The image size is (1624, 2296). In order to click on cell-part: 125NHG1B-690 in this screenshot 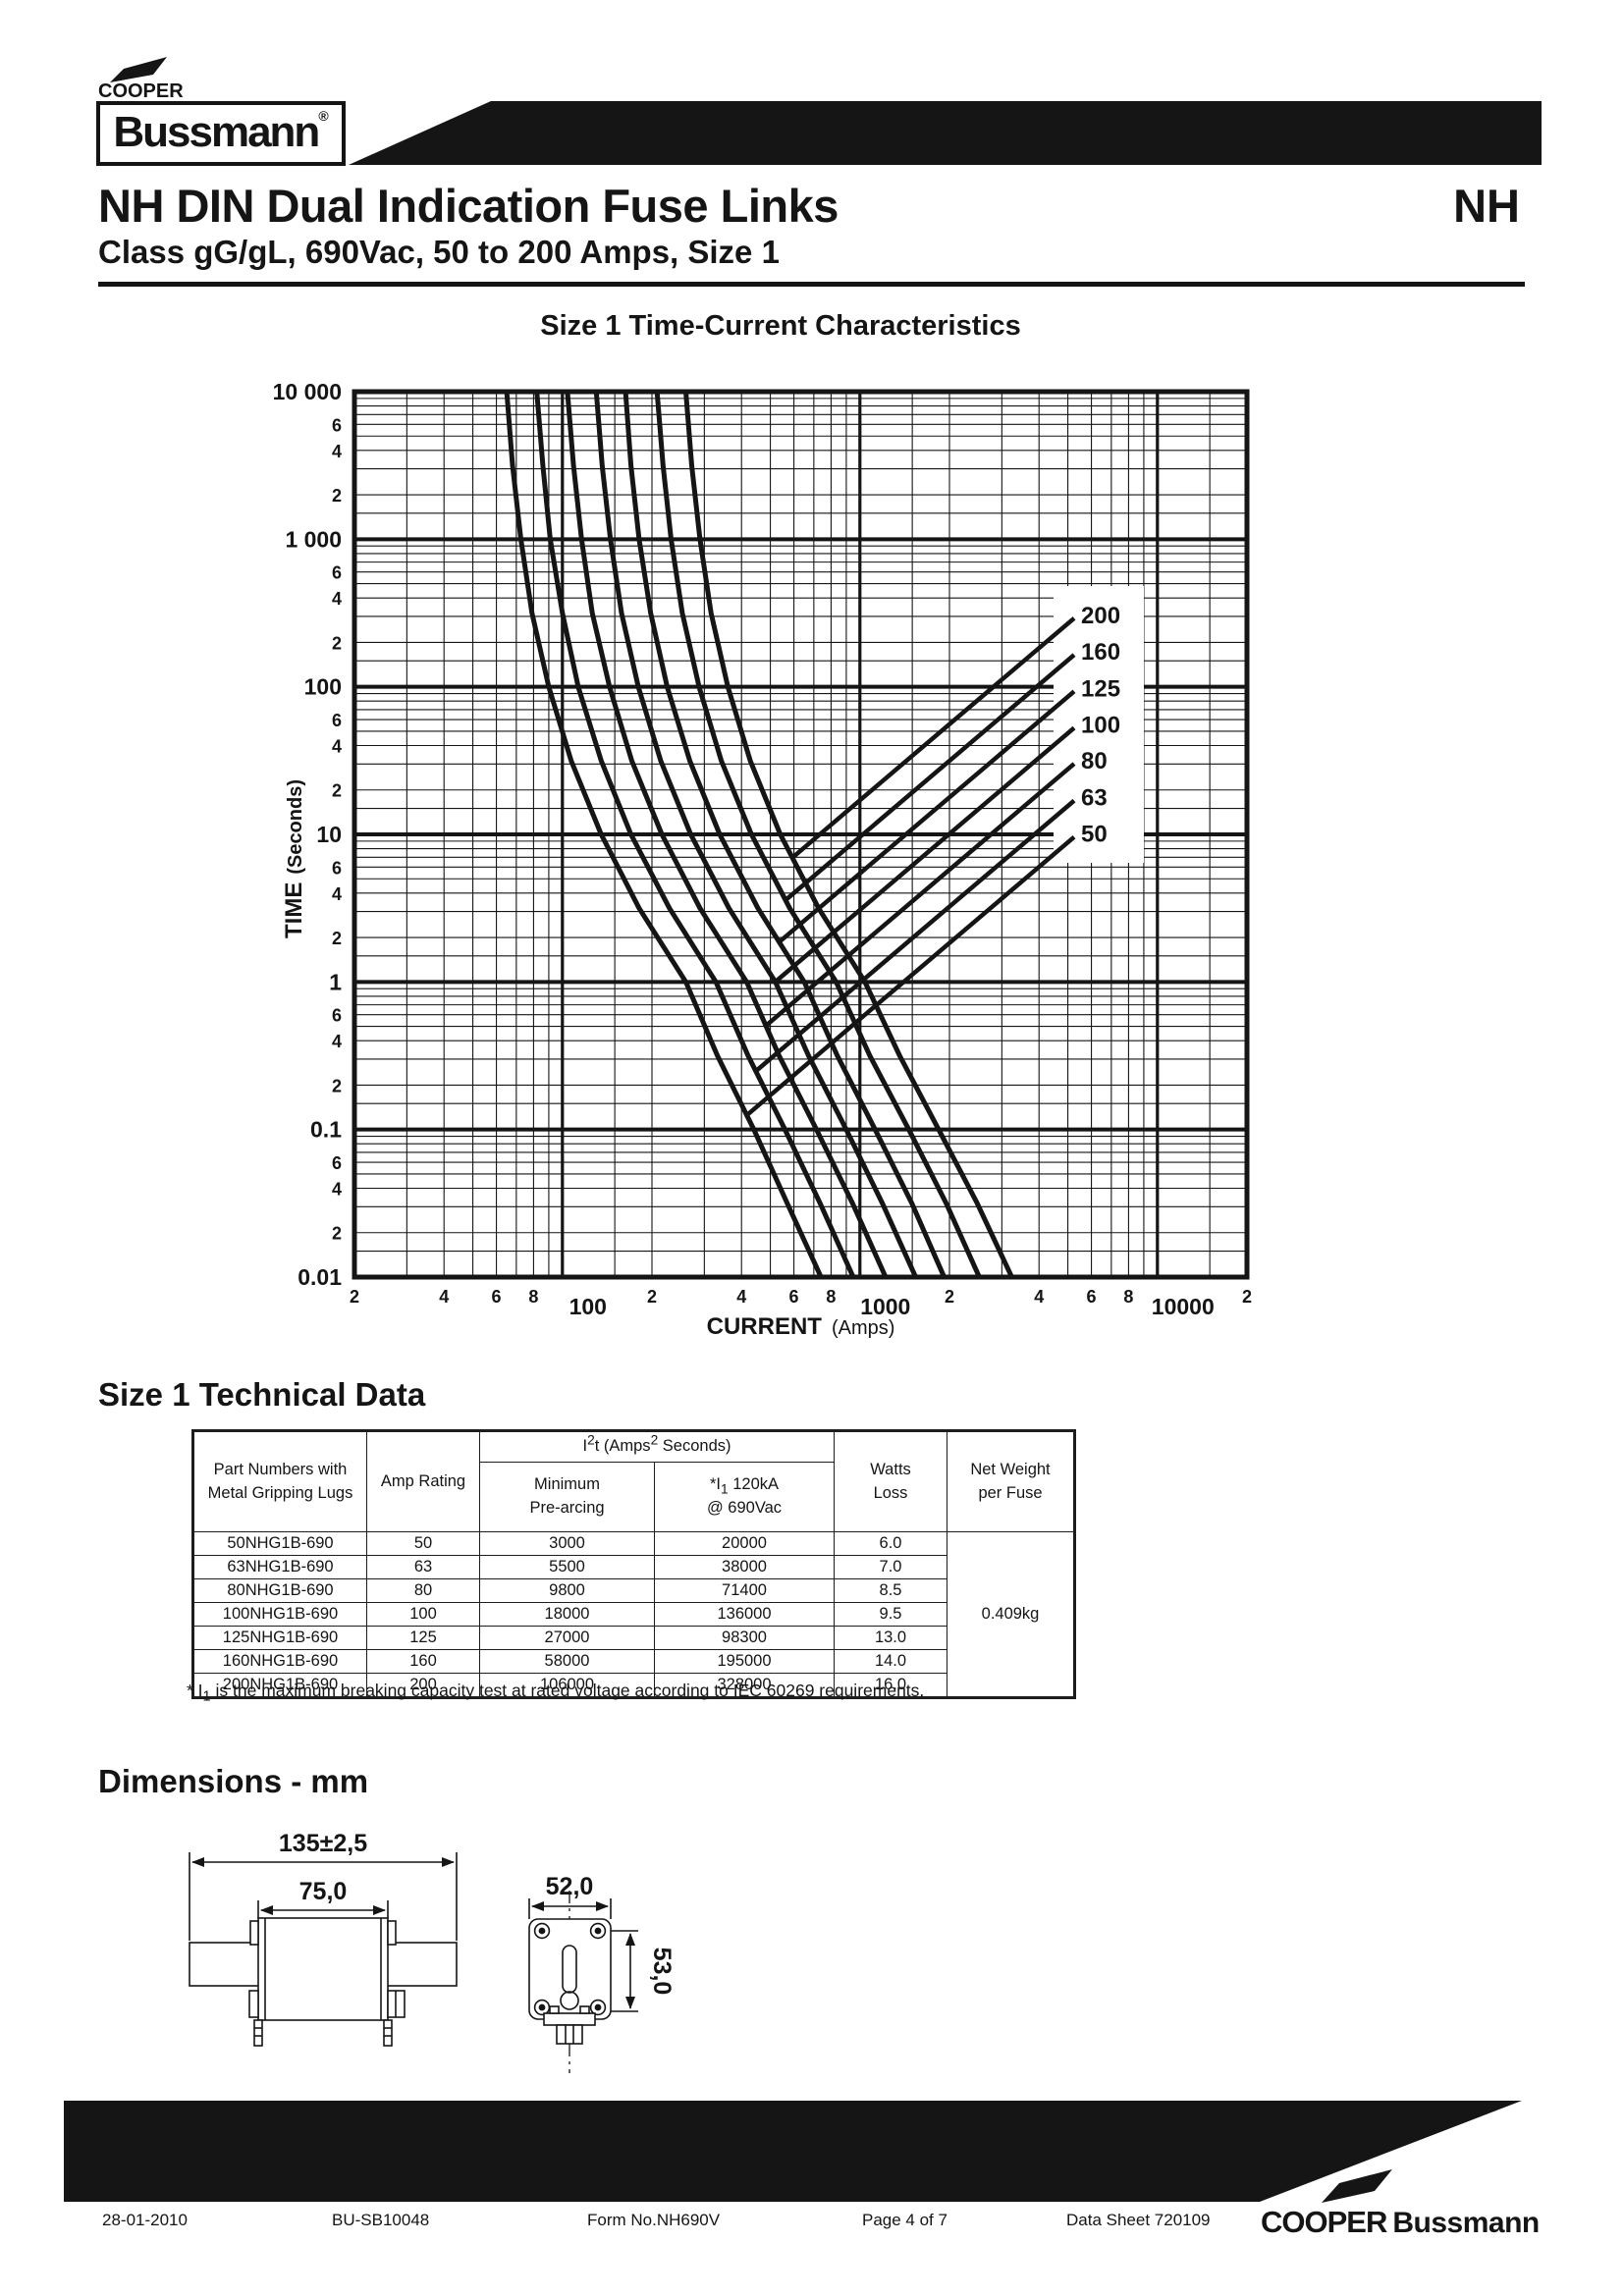, I will do `click(279, 1638)`.